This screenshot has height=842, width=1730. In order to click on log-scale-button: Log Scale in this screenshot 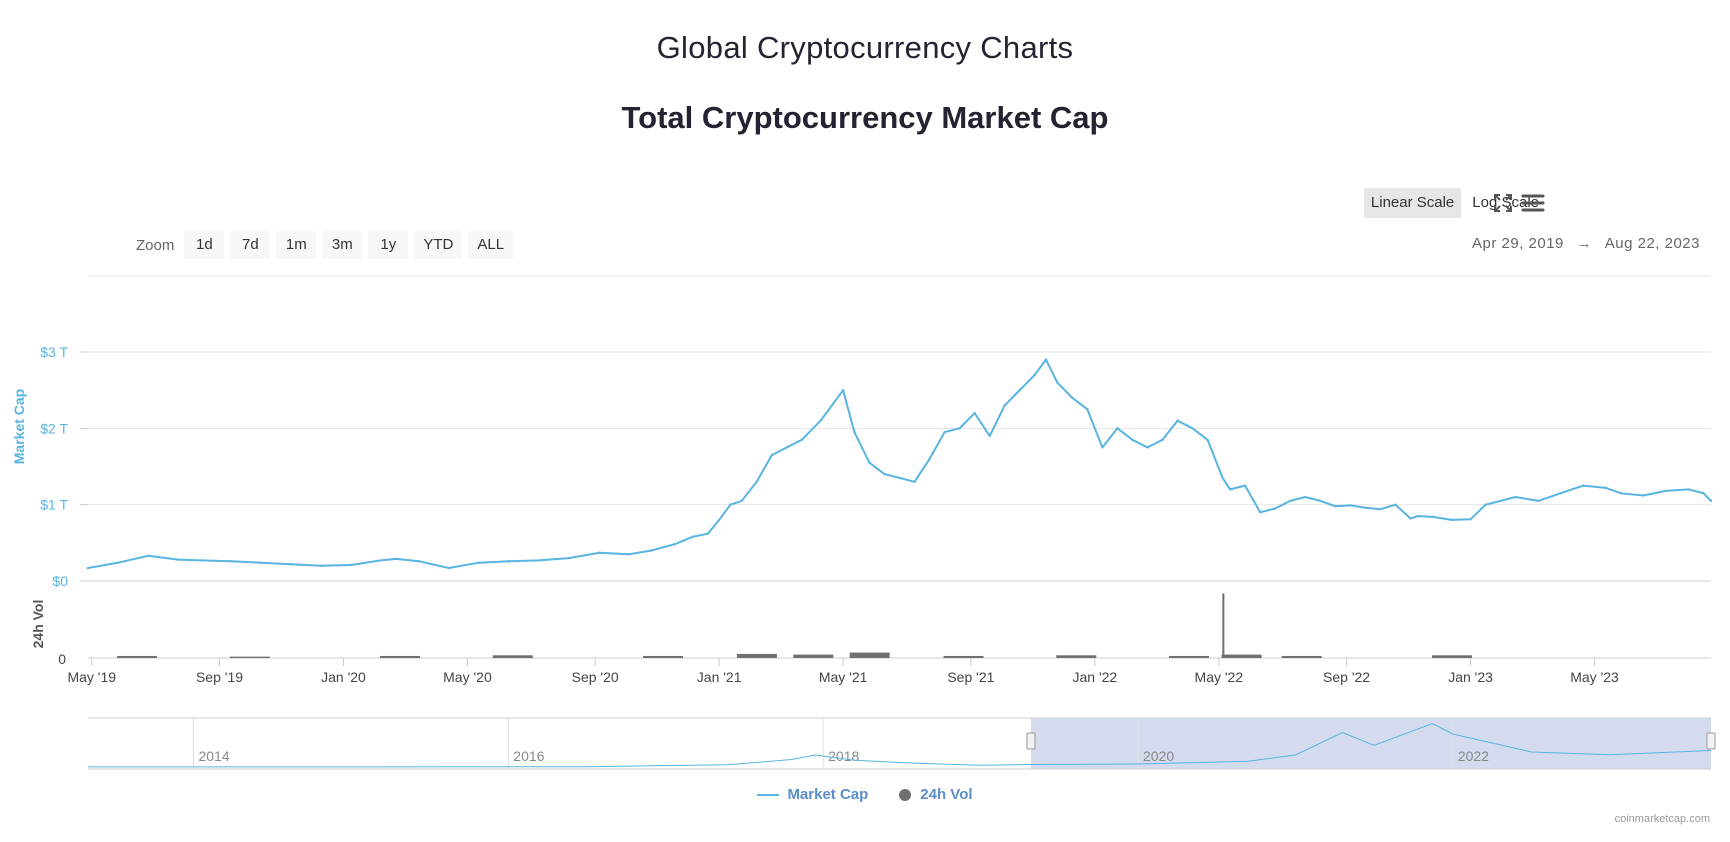, I will do `click(1505, 202)`.